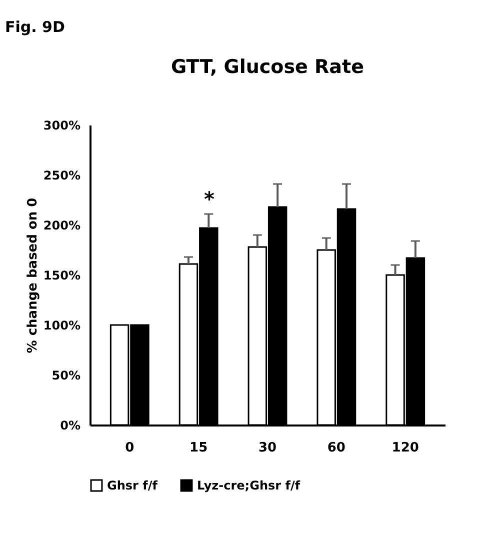 This screenshot has width=494, height=560. What do you see at coordinates (199, 448) in the screenshot?
I see `x-tick-label: 15` at bounding box center [199, 448].